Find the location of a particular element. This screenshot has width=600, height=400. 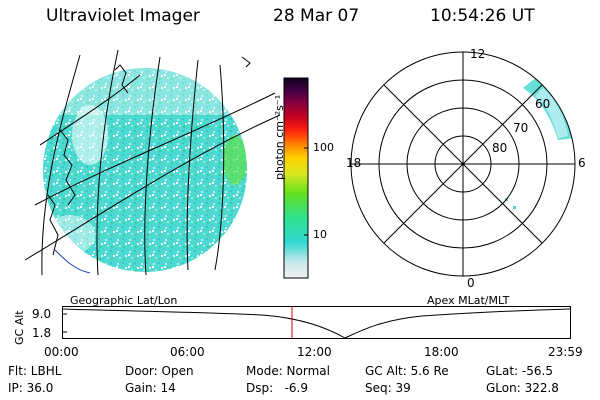

observation-date: 28 Mar 07 is located at coordinates (316, 16).